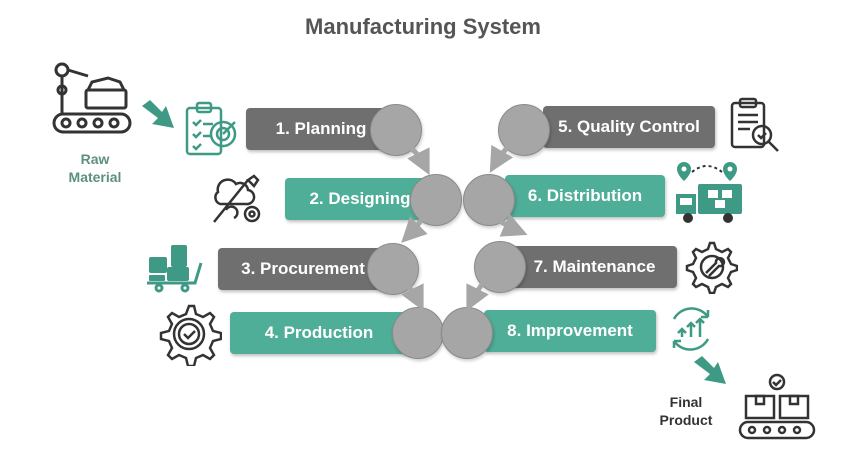 This screenshot has width=846, height=471. Describe the element at coordinates (319, 333) in the screenshot. I see `step-production: 4. Production` at that location.